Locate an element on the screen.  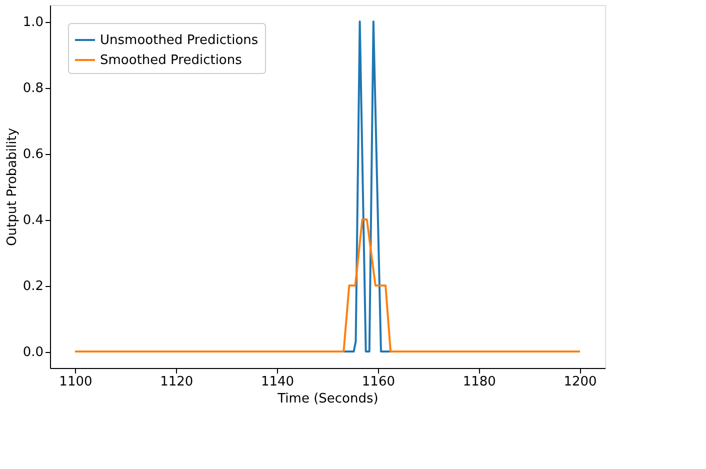
y-axis-title: Output Probability is located at coordinates (12, 187).